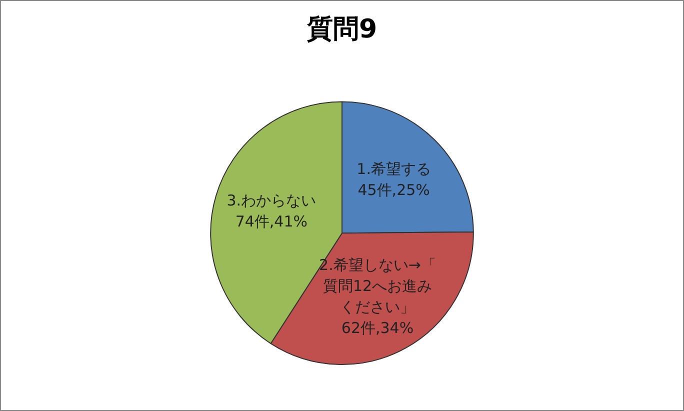 Image resolution: width=684 pixels, height=411 pixels. Describe the element at coordinates (393, 169) in the screenshot. I see `slice-label: 1.希望する` at that location.